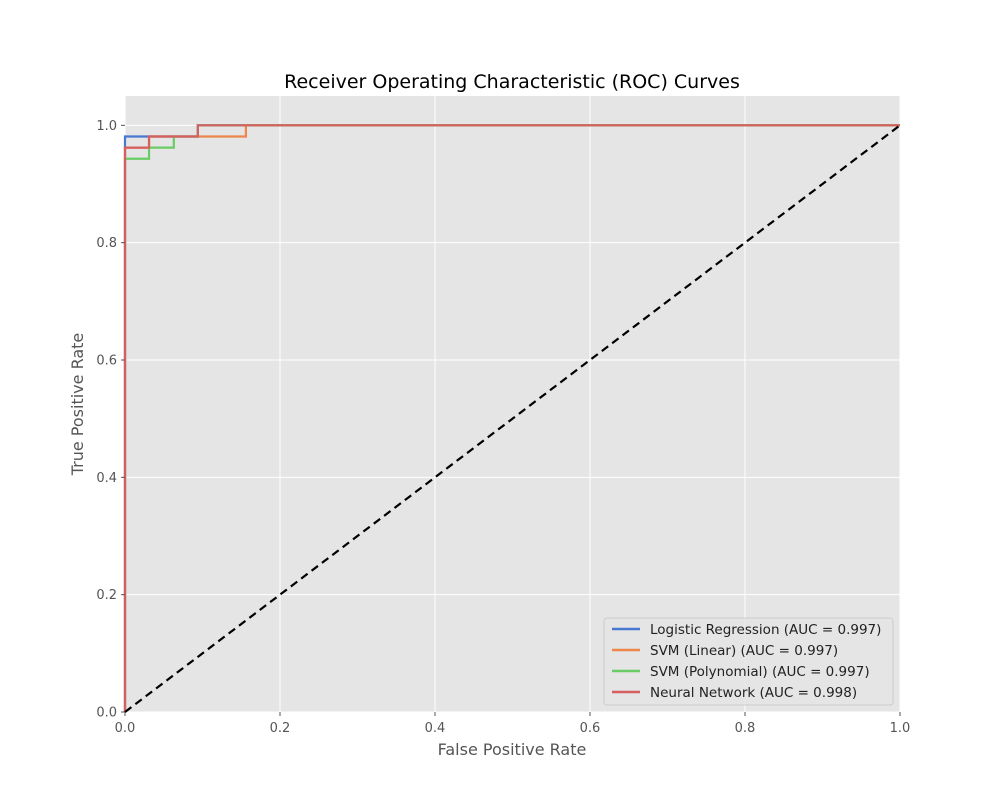  Describe the element at coordinates (590, 728) in the screenshot. I see `x-tick-label: 0.6` at that location.